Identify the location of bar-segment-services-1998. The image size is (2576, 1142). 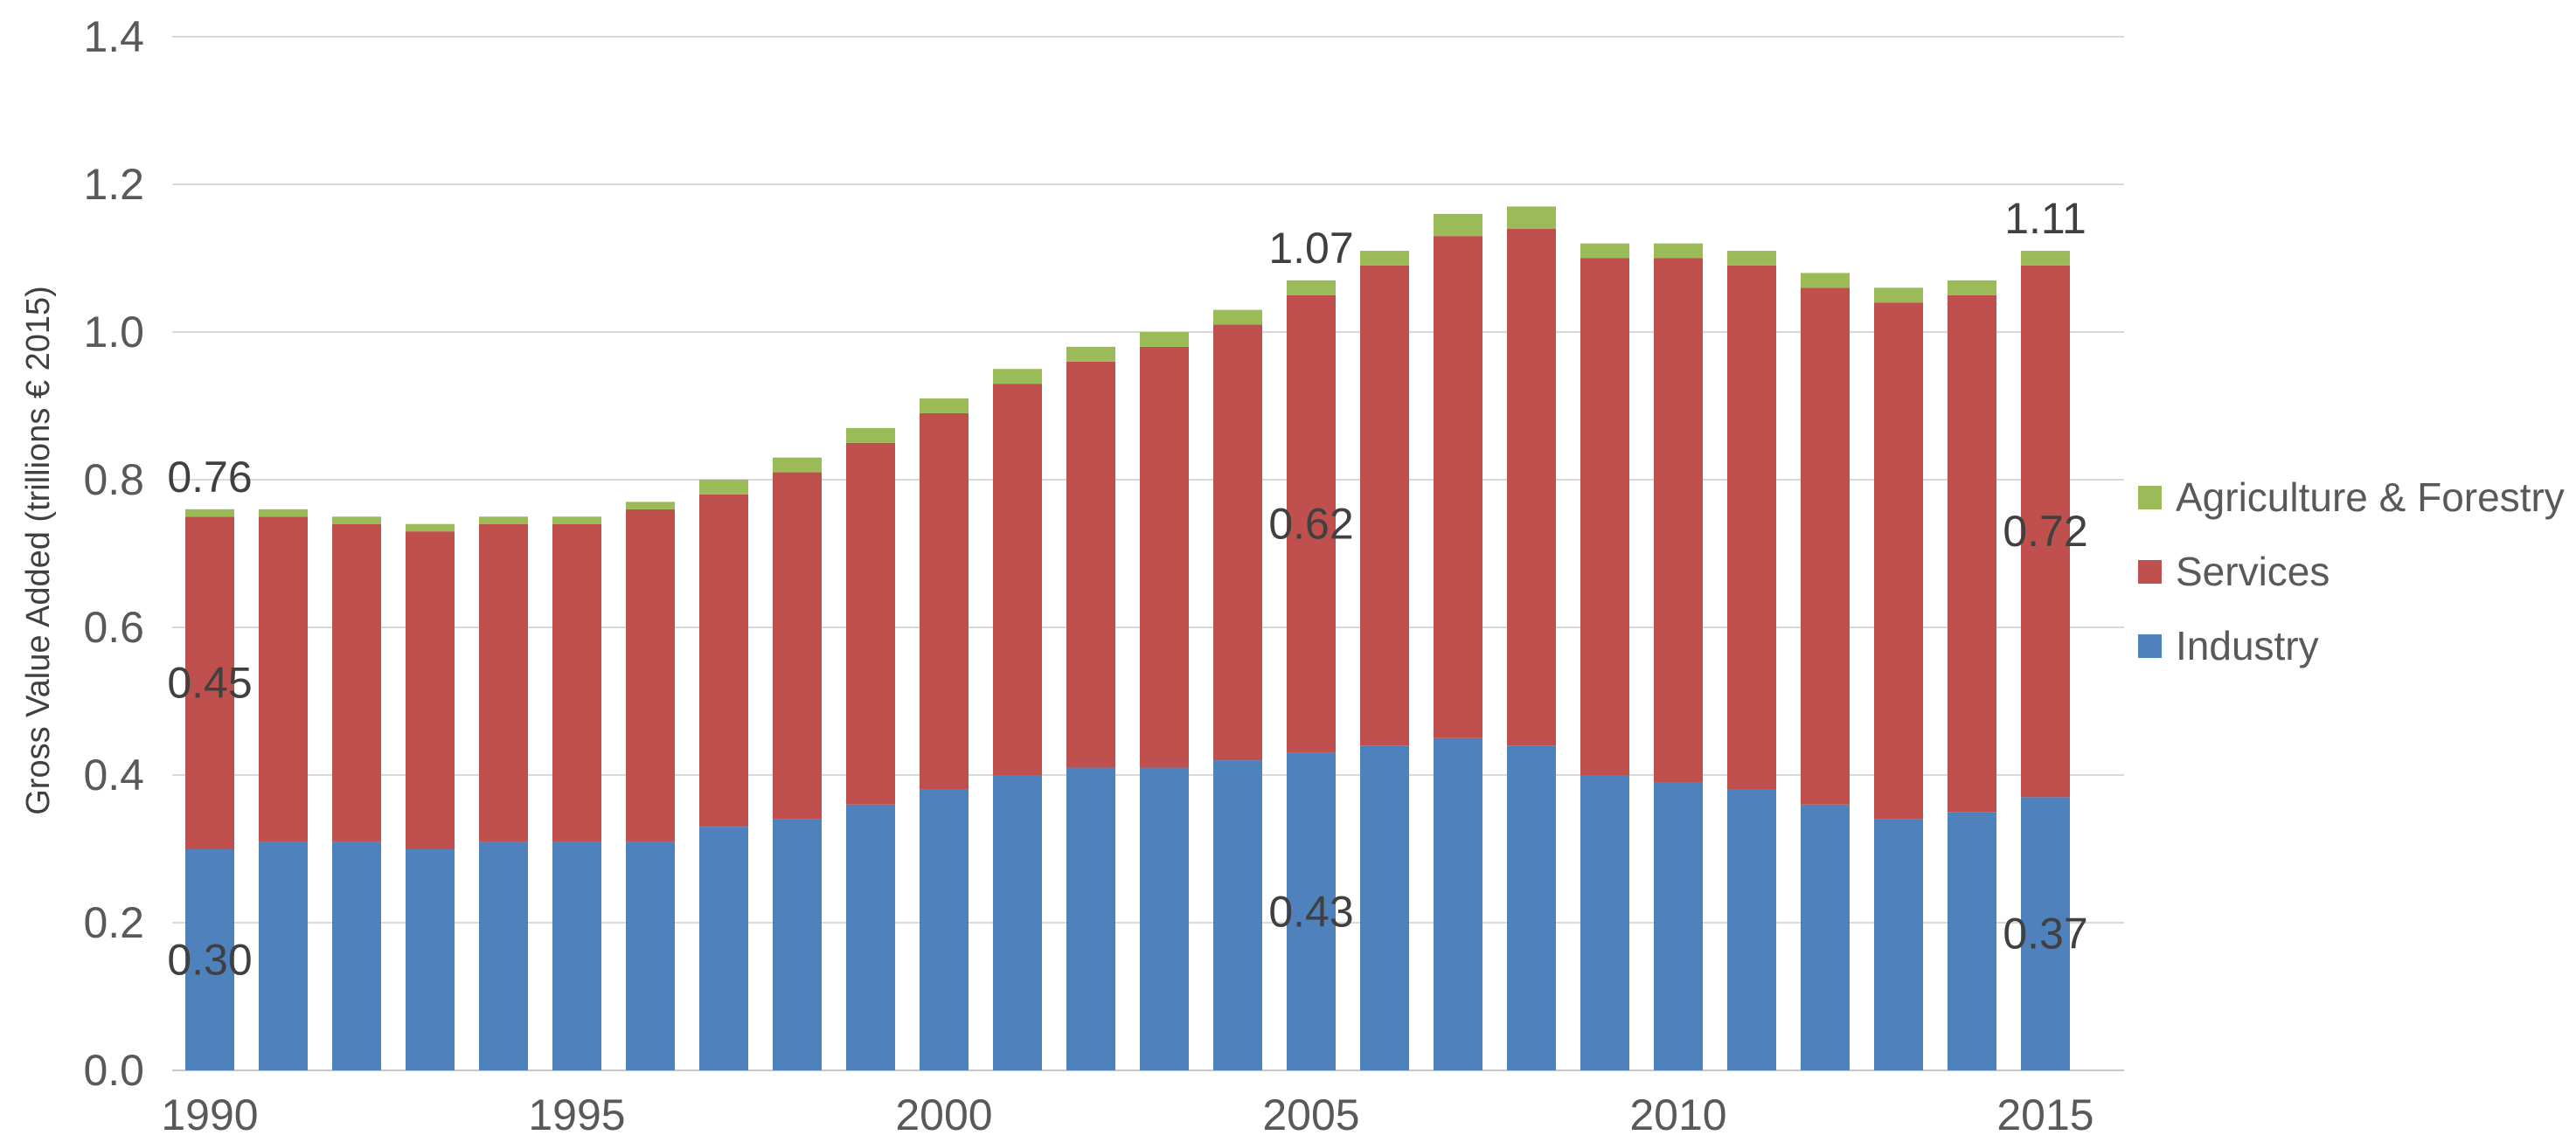
(797, 646).